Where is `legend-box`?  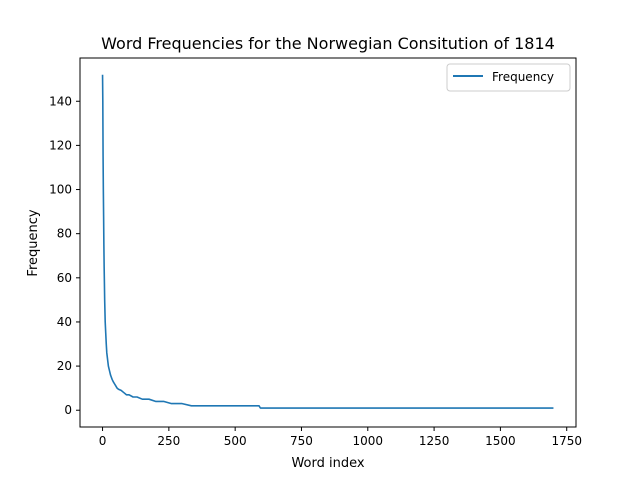 legend-box is located at coordinates (508, 77).